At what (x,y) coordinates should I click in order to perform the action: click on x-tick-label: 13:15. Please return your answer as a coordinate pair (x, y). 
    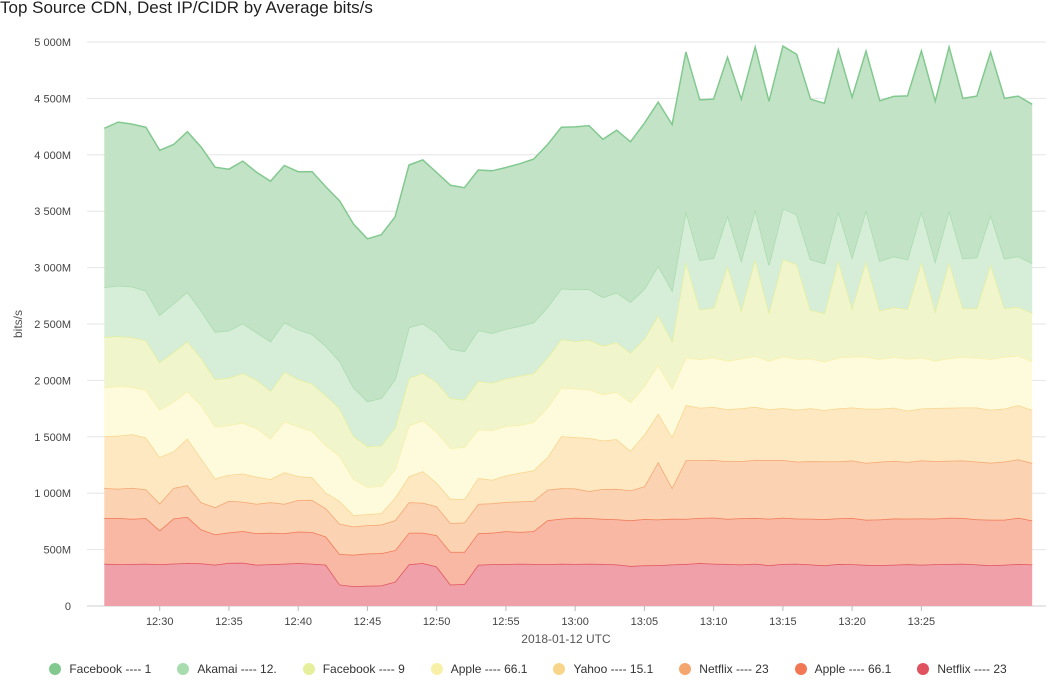
    Looking at the image, I should click on (783, 622).